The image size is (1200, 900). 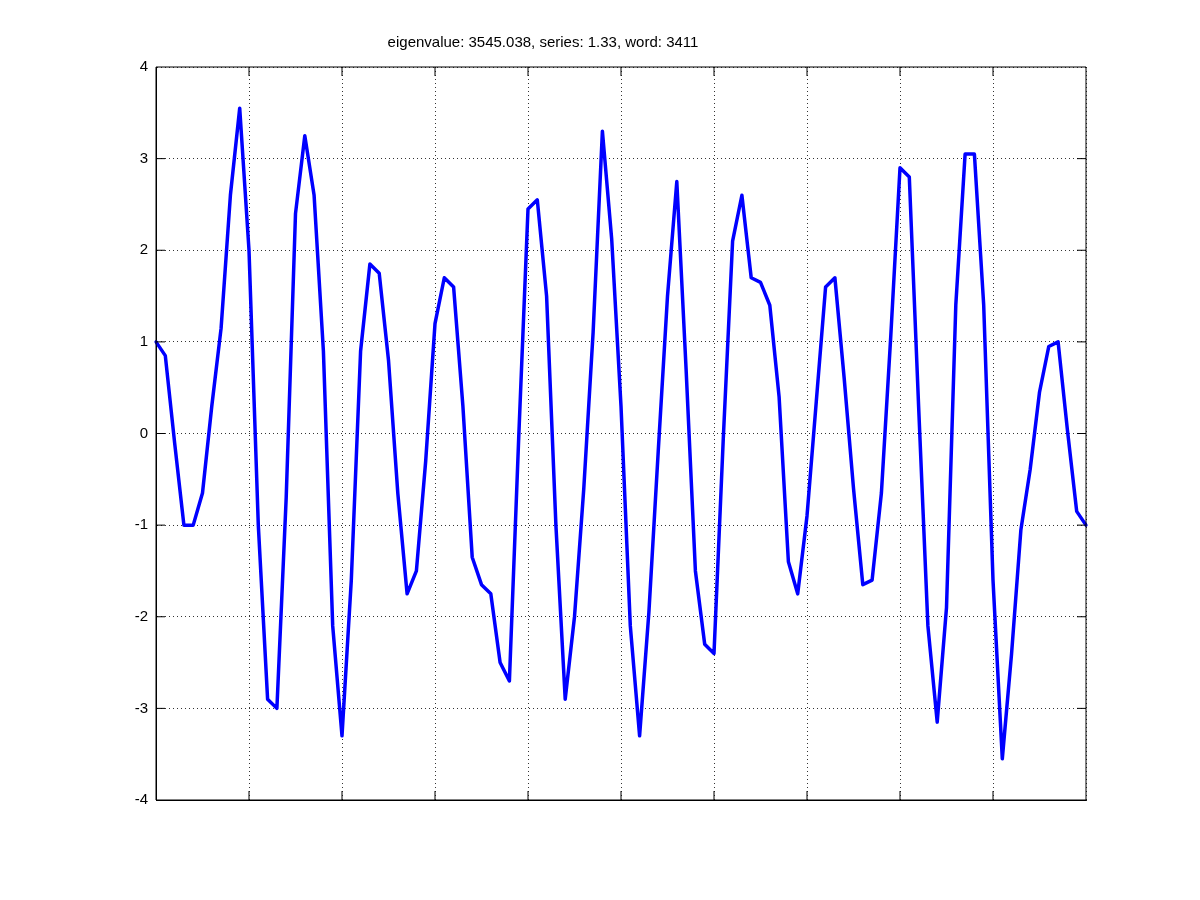 I want to click on y-tick-label: -3, so click(x=141, y=707).